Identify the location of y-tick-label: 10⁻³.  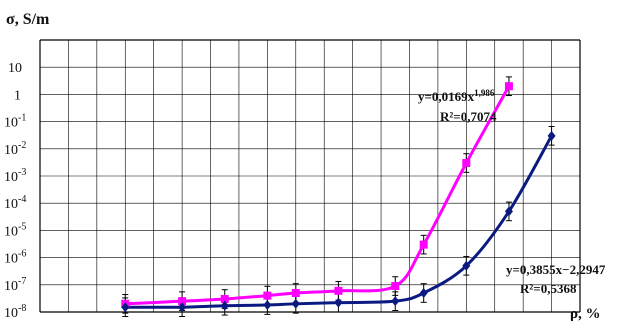
(15, 176).